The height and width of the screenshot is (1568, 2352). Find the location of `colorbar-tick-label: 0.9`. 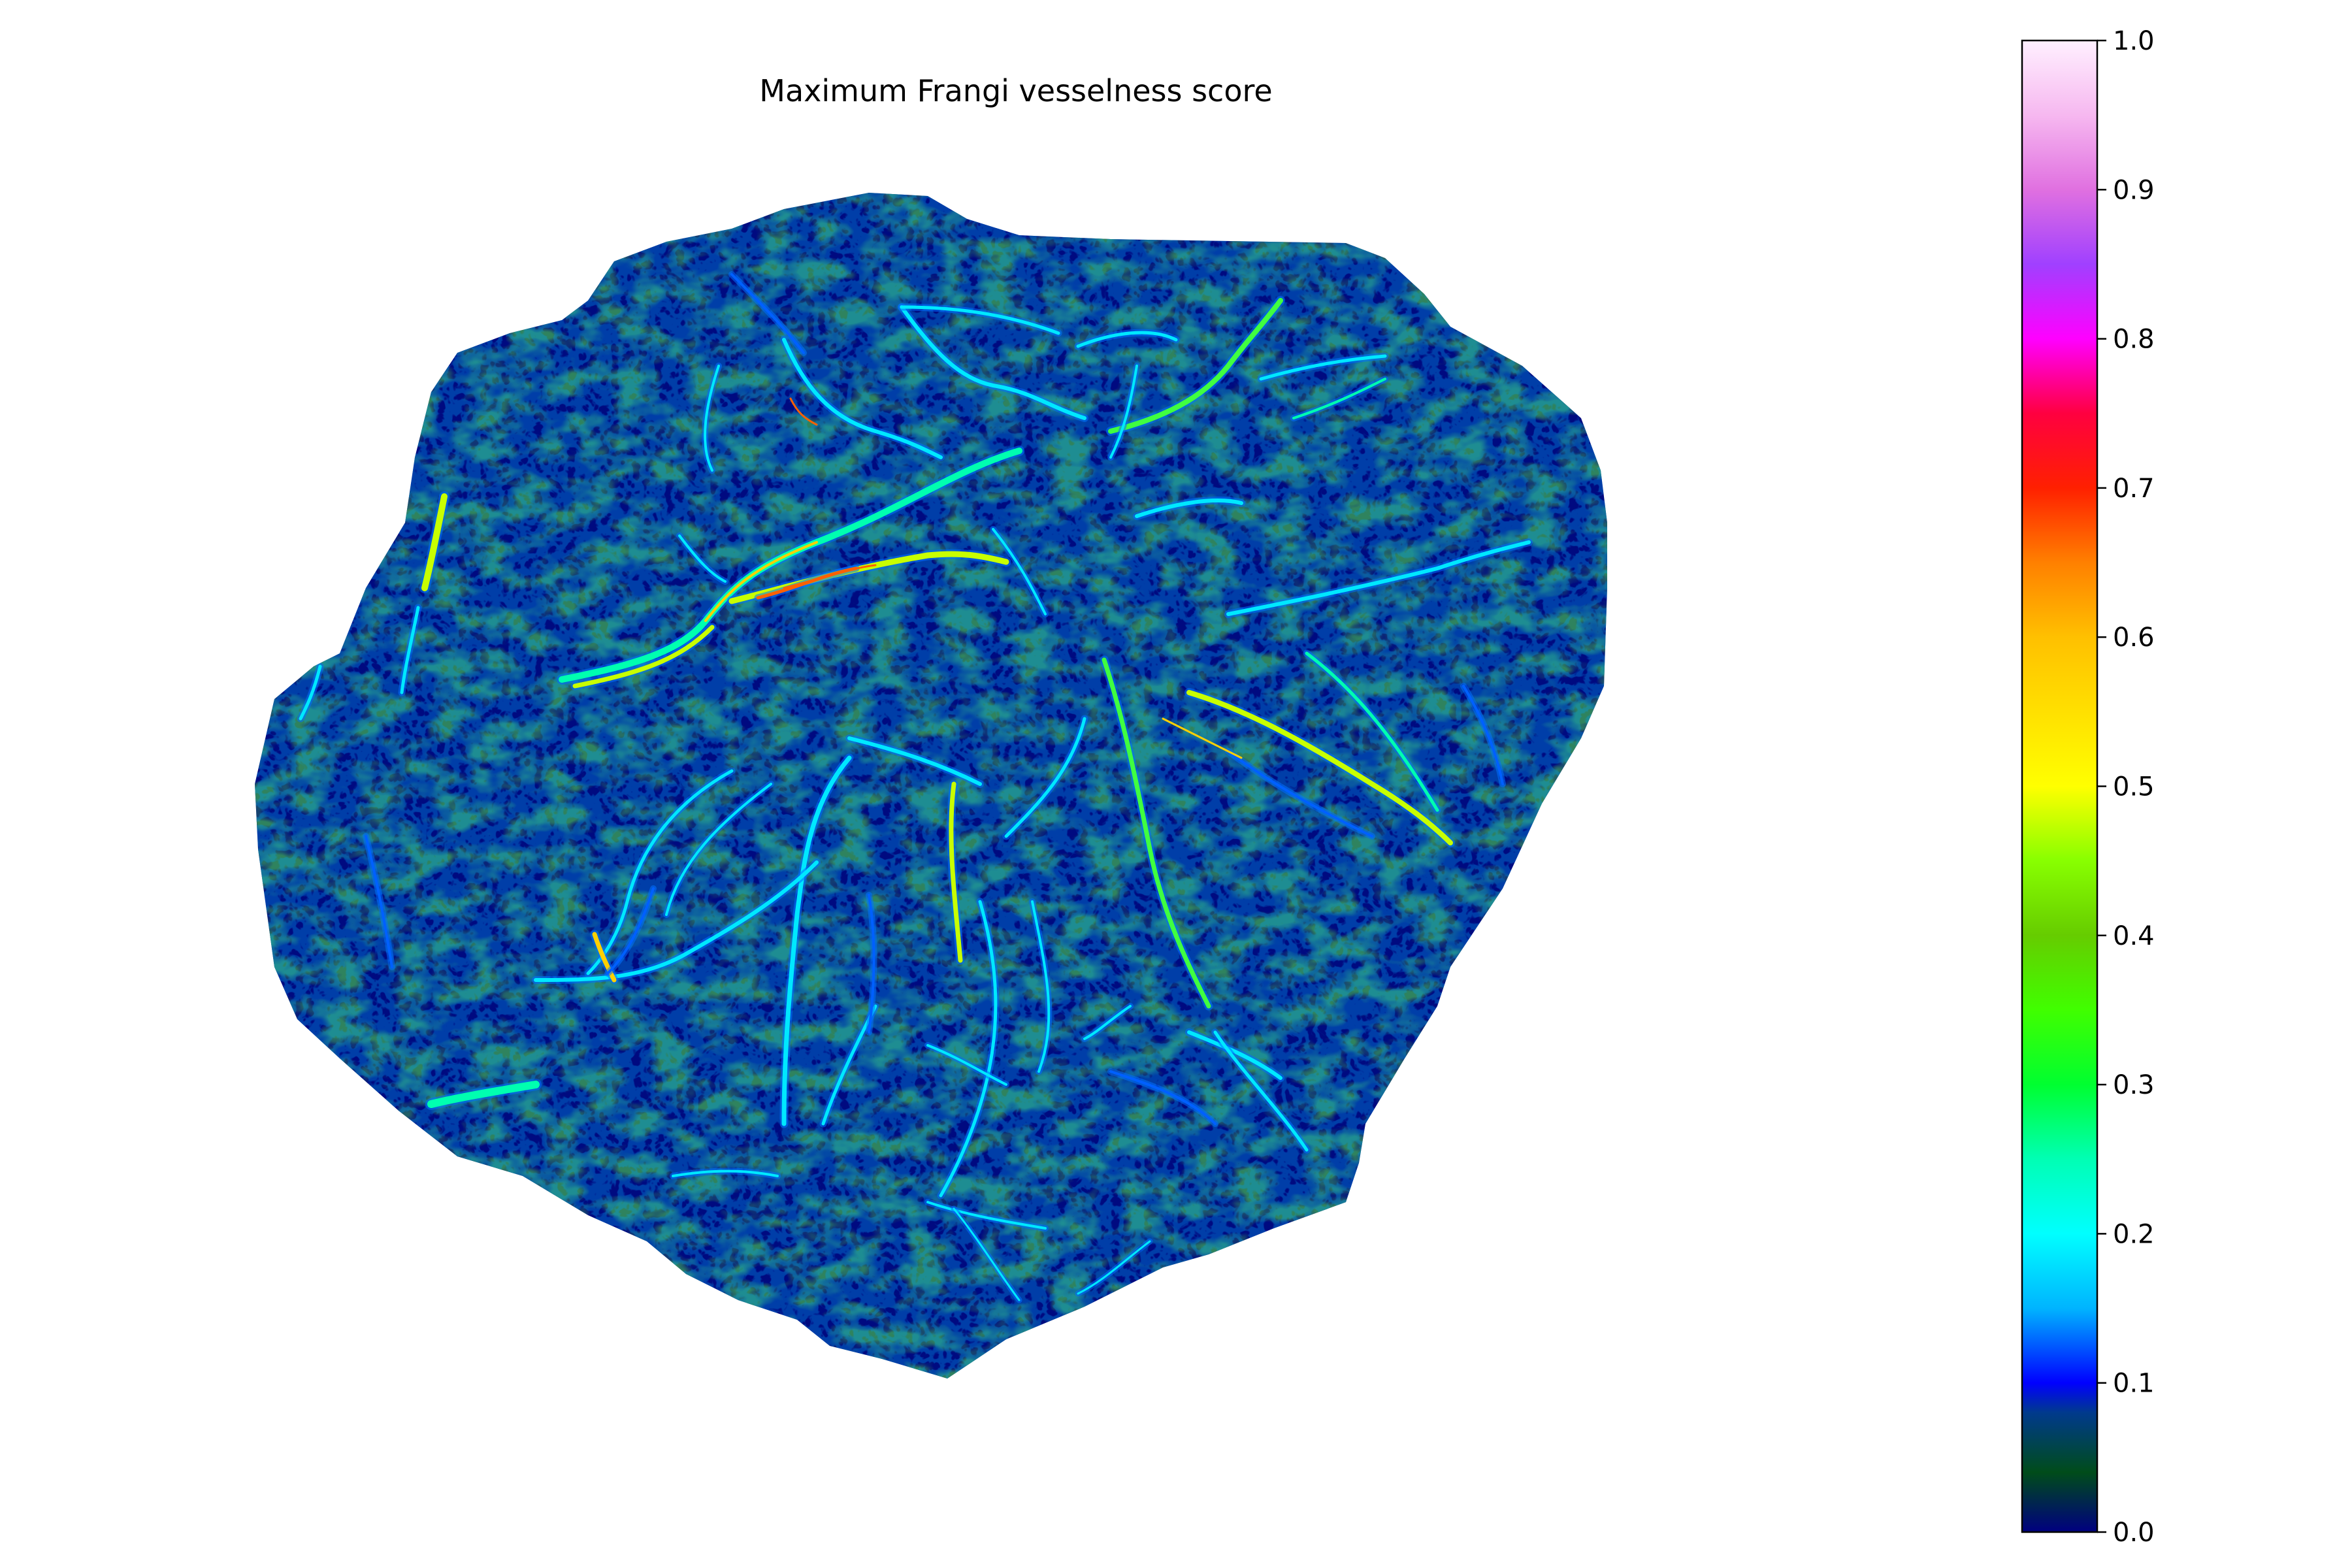

colorbar-tick-label: 0.9 is located at coordinates (2134, 190).